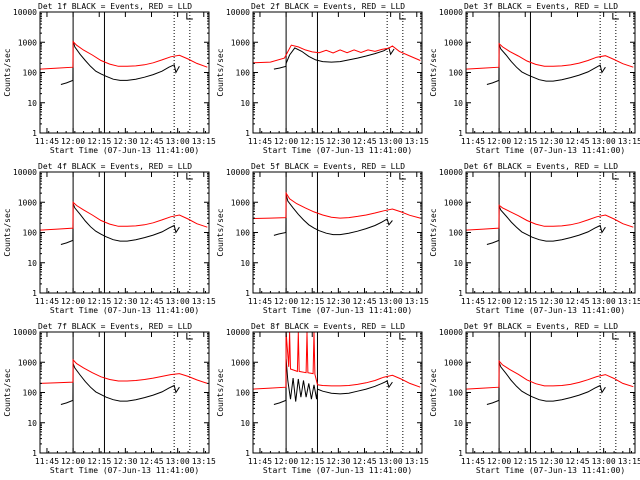 The height and width of the screenshot is (480, 640). I want to click on panel-title: Det 5f BLACK = Events, RED = LLD, so click(328, 166).